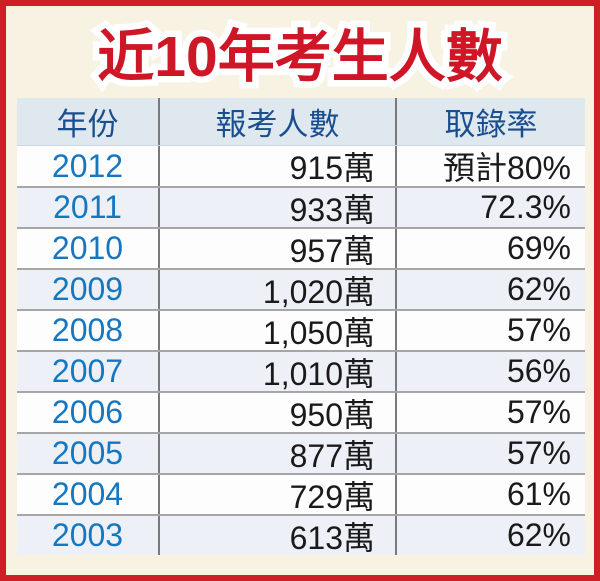 This screenshot has width=600, height=581. Describe the element at coordinates (276, 371) in the screenshot. I see `applicants-cell: 1,010萬` at that location.